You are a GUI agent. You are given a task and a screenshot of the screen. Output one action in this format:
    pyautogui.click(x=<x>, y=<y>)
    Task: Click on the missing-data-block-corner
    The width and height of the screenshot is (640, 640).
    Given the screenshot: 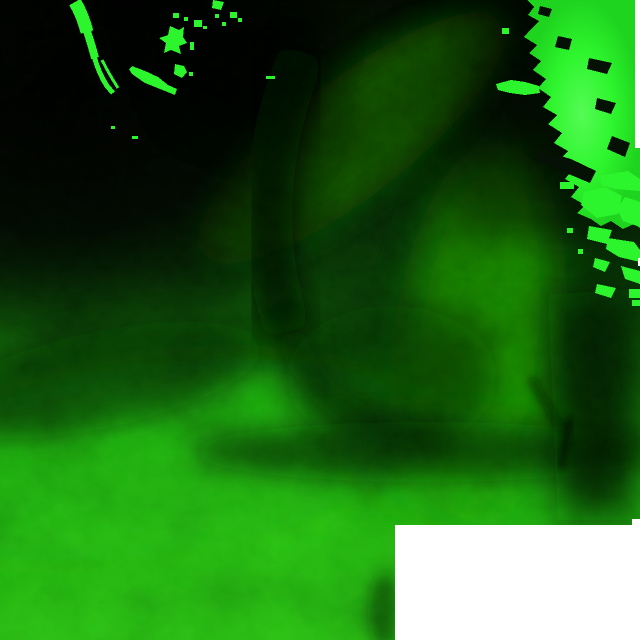 What is the action you would take?
    pyautogui.click(x=636, y=522)
    